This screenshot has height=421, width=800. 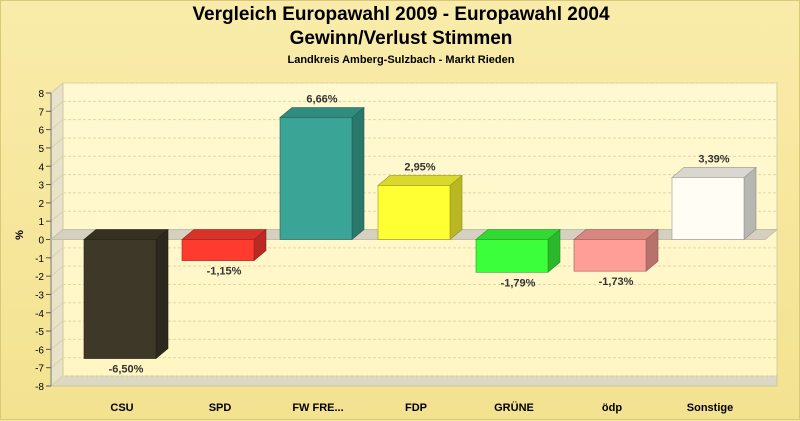 I want to click on bar-sonstige, so click(x=714, y=203).